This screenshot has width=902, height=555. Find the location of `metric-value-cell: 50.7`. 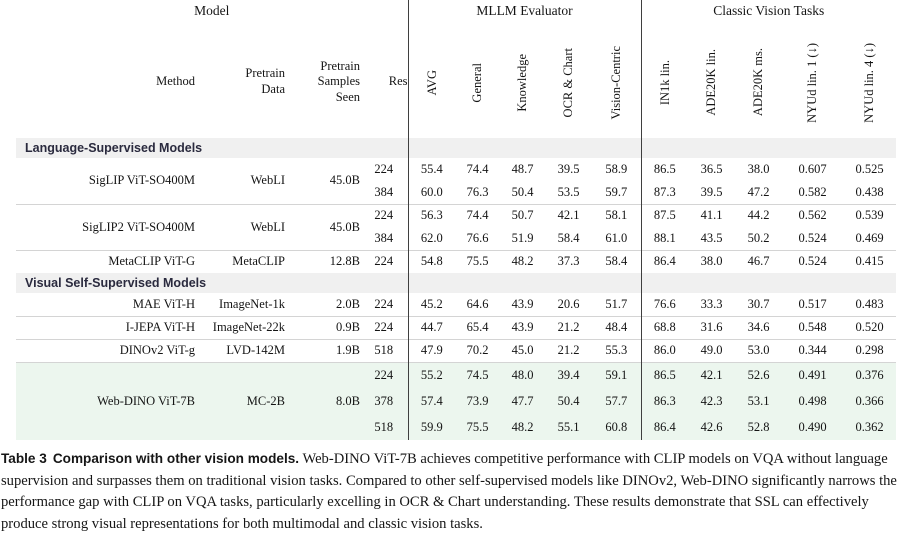

metric-value-cell: 50.7 is located at coordinates (522, 215).